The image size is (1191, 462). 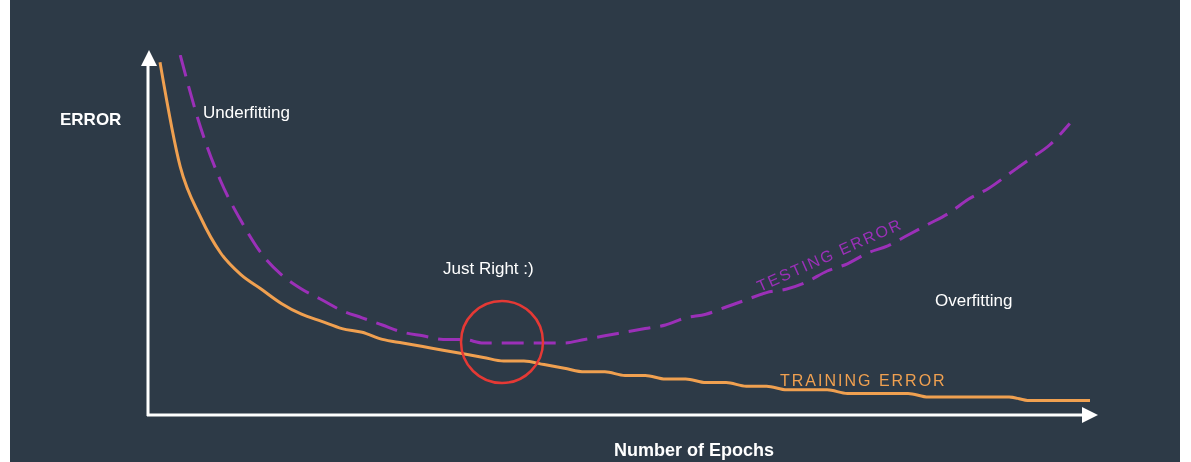 What do you see at coordinates (488, 268) in the screenshot?
I see `annotation: Just Right :)` at bounding box center [488, 268].